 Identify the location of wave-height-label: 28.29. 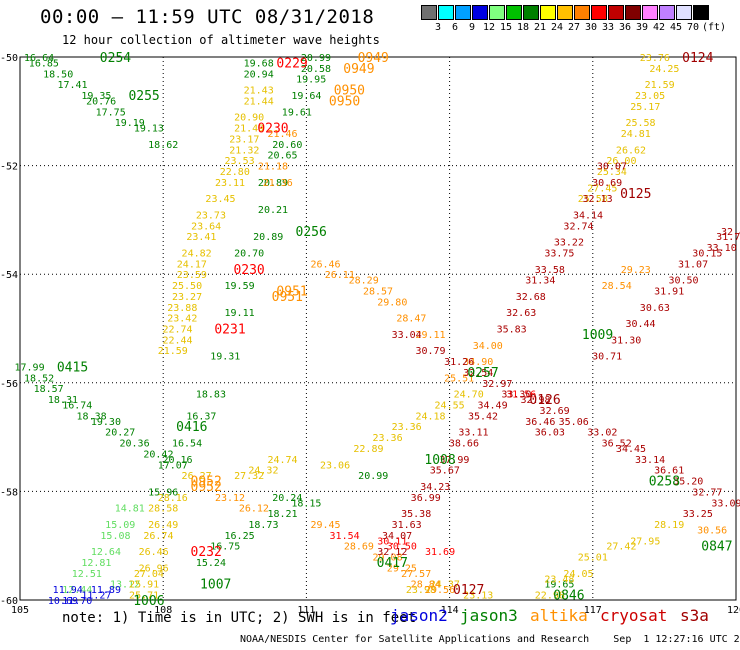
(364, 281).